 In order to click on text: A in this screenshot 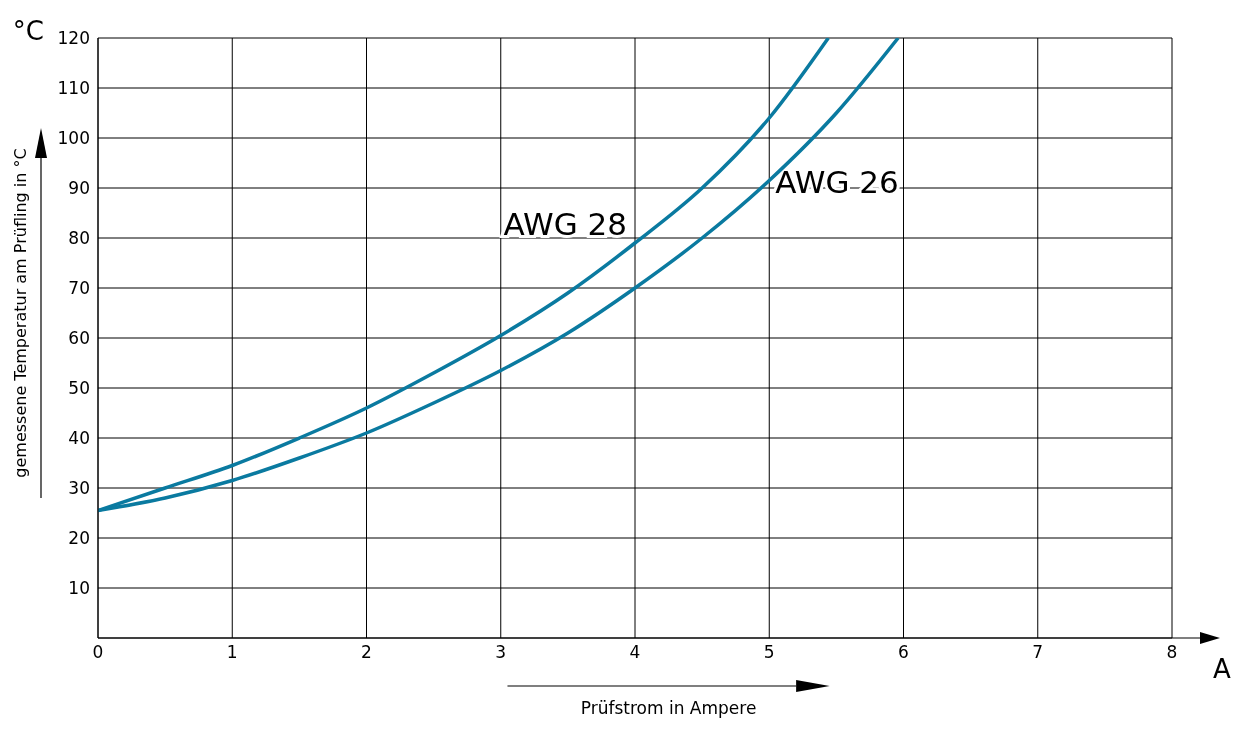, I will do `click(1222, 669)`.